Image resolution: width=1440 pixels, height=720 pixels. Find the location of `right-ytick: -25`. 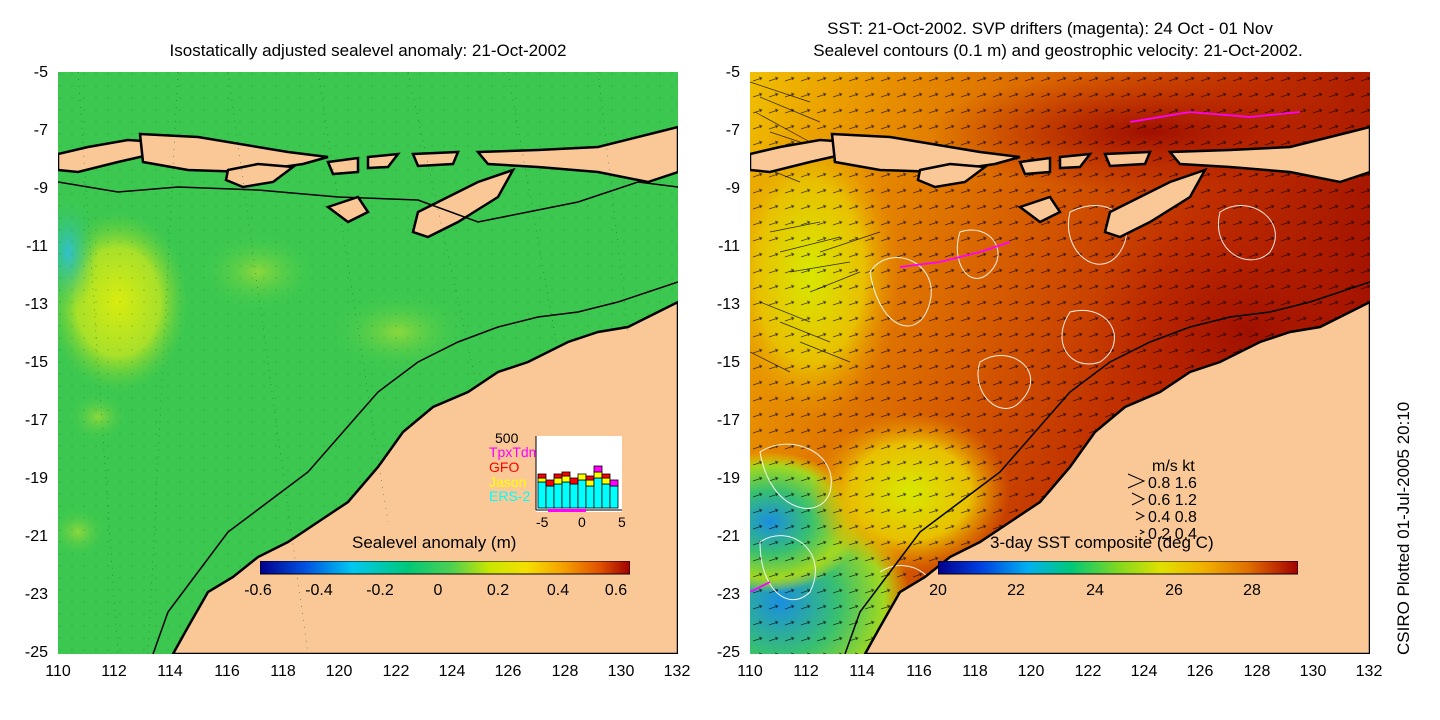

right-ytick: -25 is located at coordinates (728, 652).